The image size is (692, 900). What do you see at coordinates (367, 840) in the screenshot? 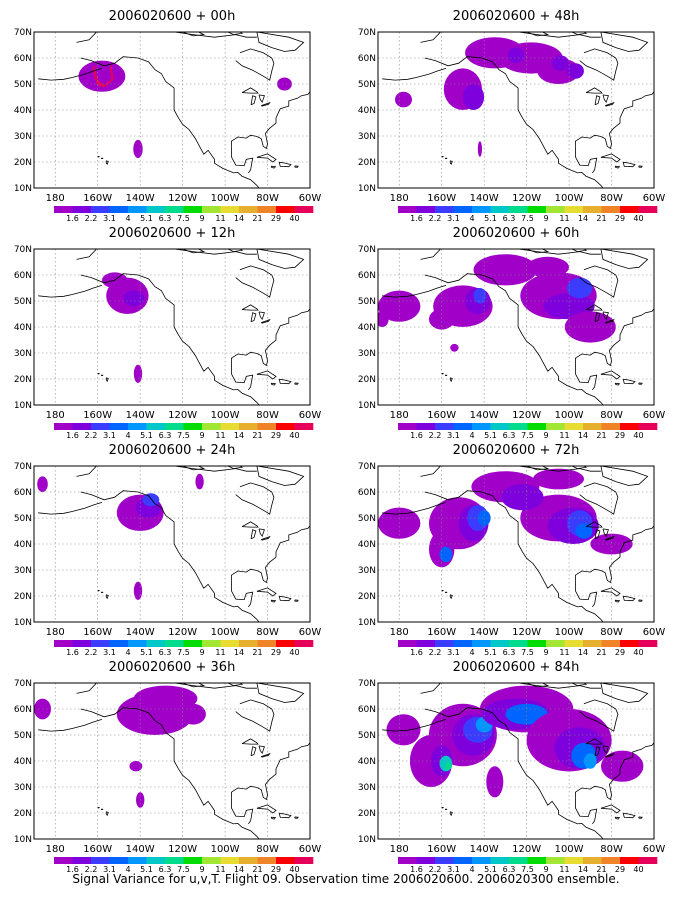
I see `lat-tick-label: 10N` at bounding box center [367, 840].